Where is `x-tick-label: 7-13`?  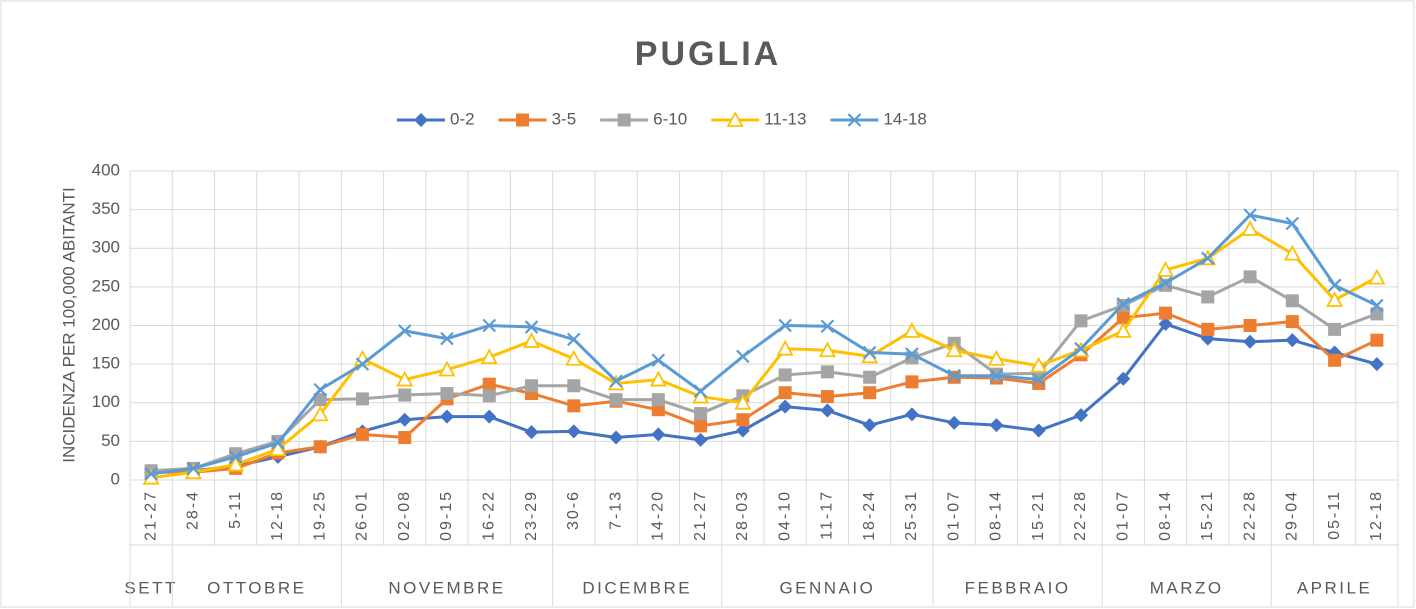
x-tick-label: 7-13 is located at coordinates (615, 510).